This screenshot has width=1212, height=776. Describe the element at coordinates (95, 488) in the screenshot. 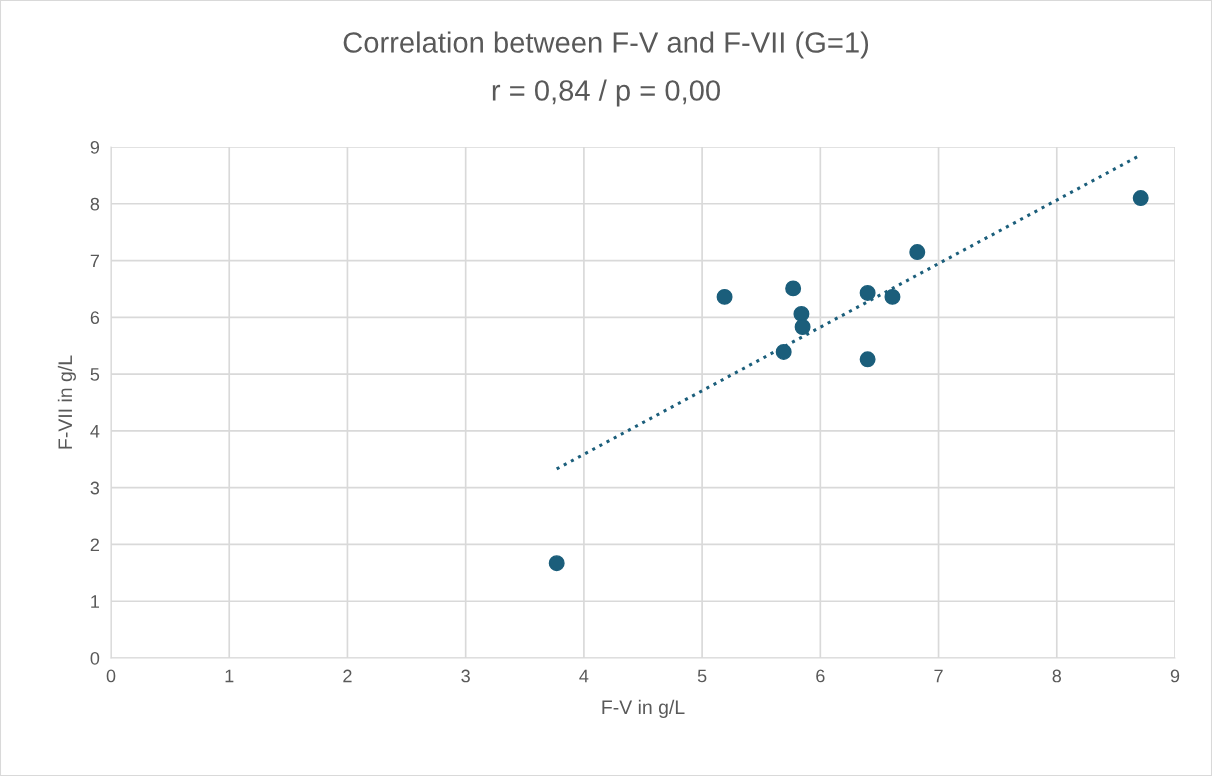

I see `y-tick-label: 3` at that location.